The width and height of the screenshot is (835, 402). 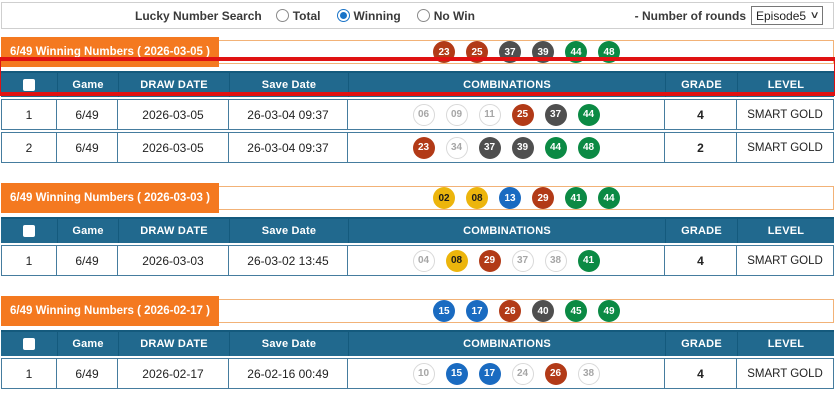 What do you see at coordinates (526, 52) in the screenshot?
I see `winning-numbers: 23 25 37 39 44 48` at bounding box center [526, 52].